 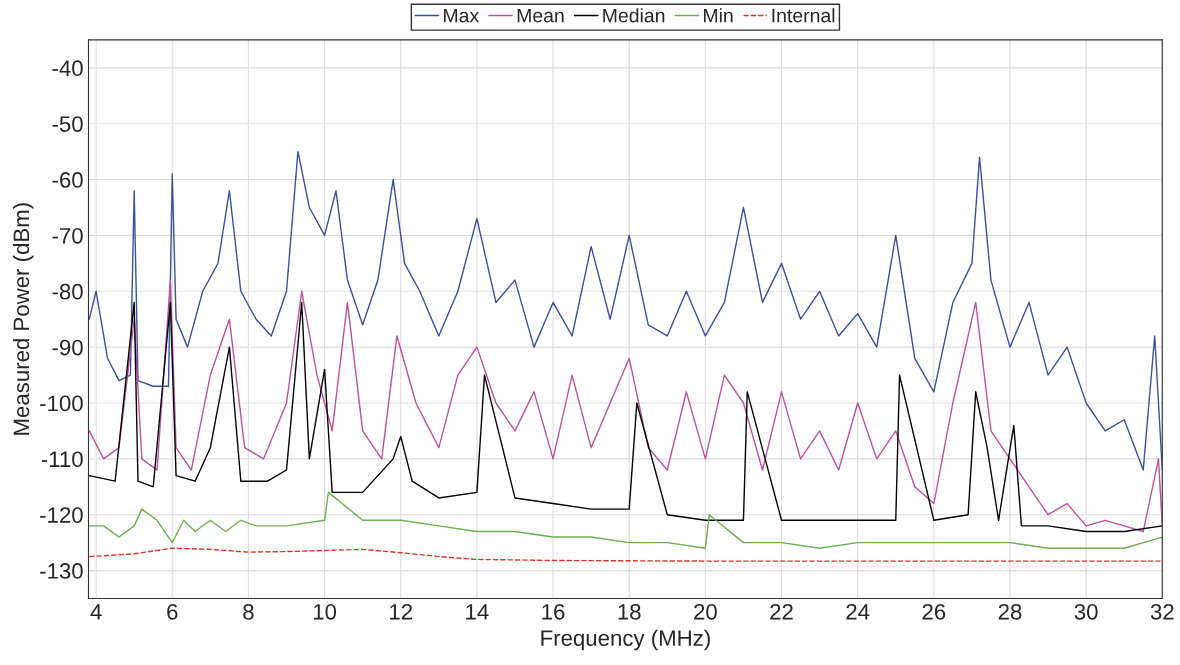 What do you see at coordinates (325, 611) in the screenshot?
I see `x-tick-label: 10` at bounding box center [325, 611].